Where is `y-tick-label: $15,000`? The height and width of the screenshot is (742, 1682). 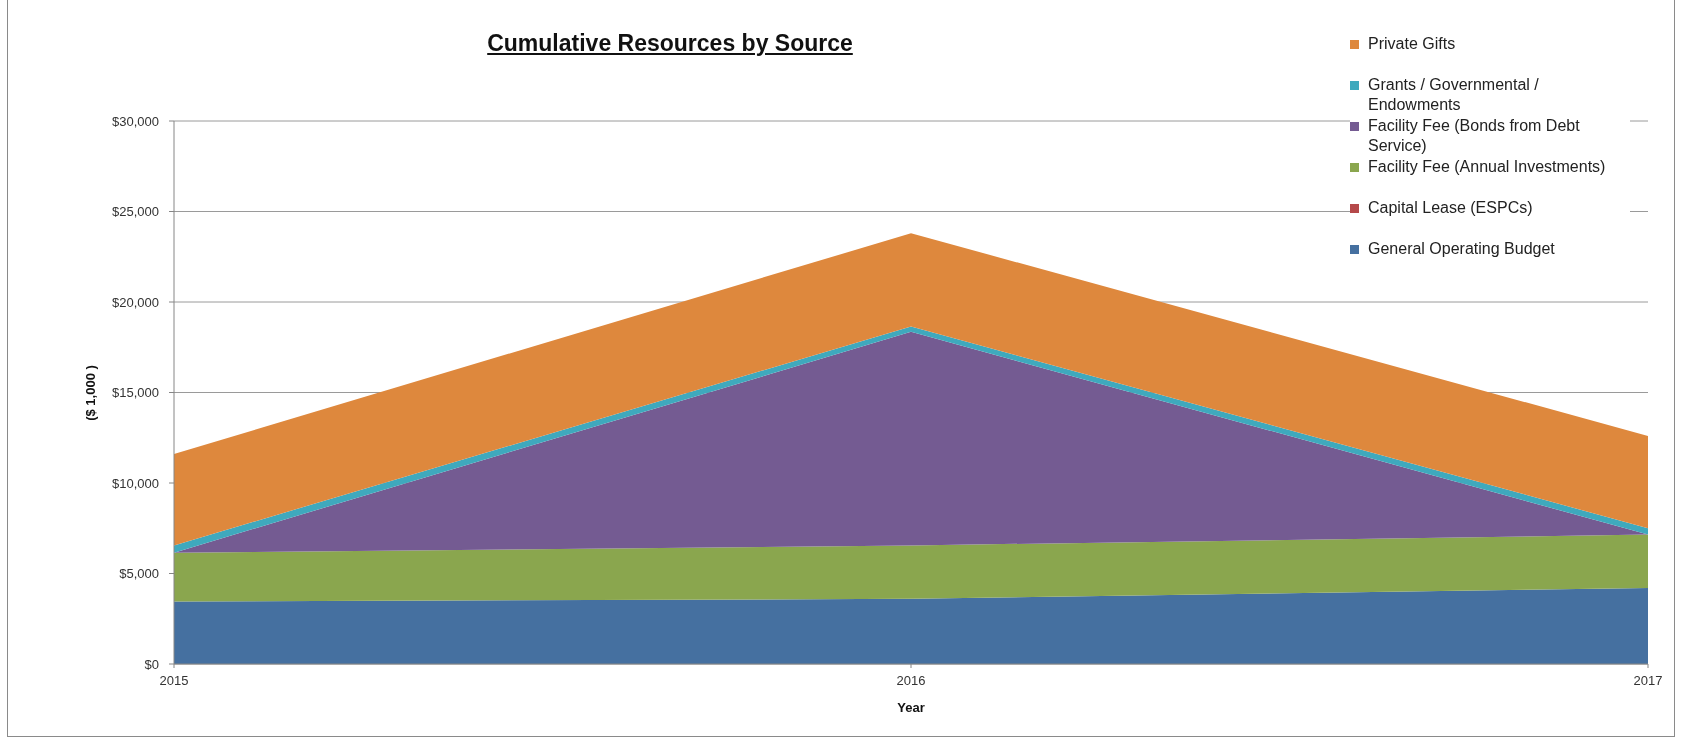 y-tick-label: $15,000 is located at coordinates (135, 393).